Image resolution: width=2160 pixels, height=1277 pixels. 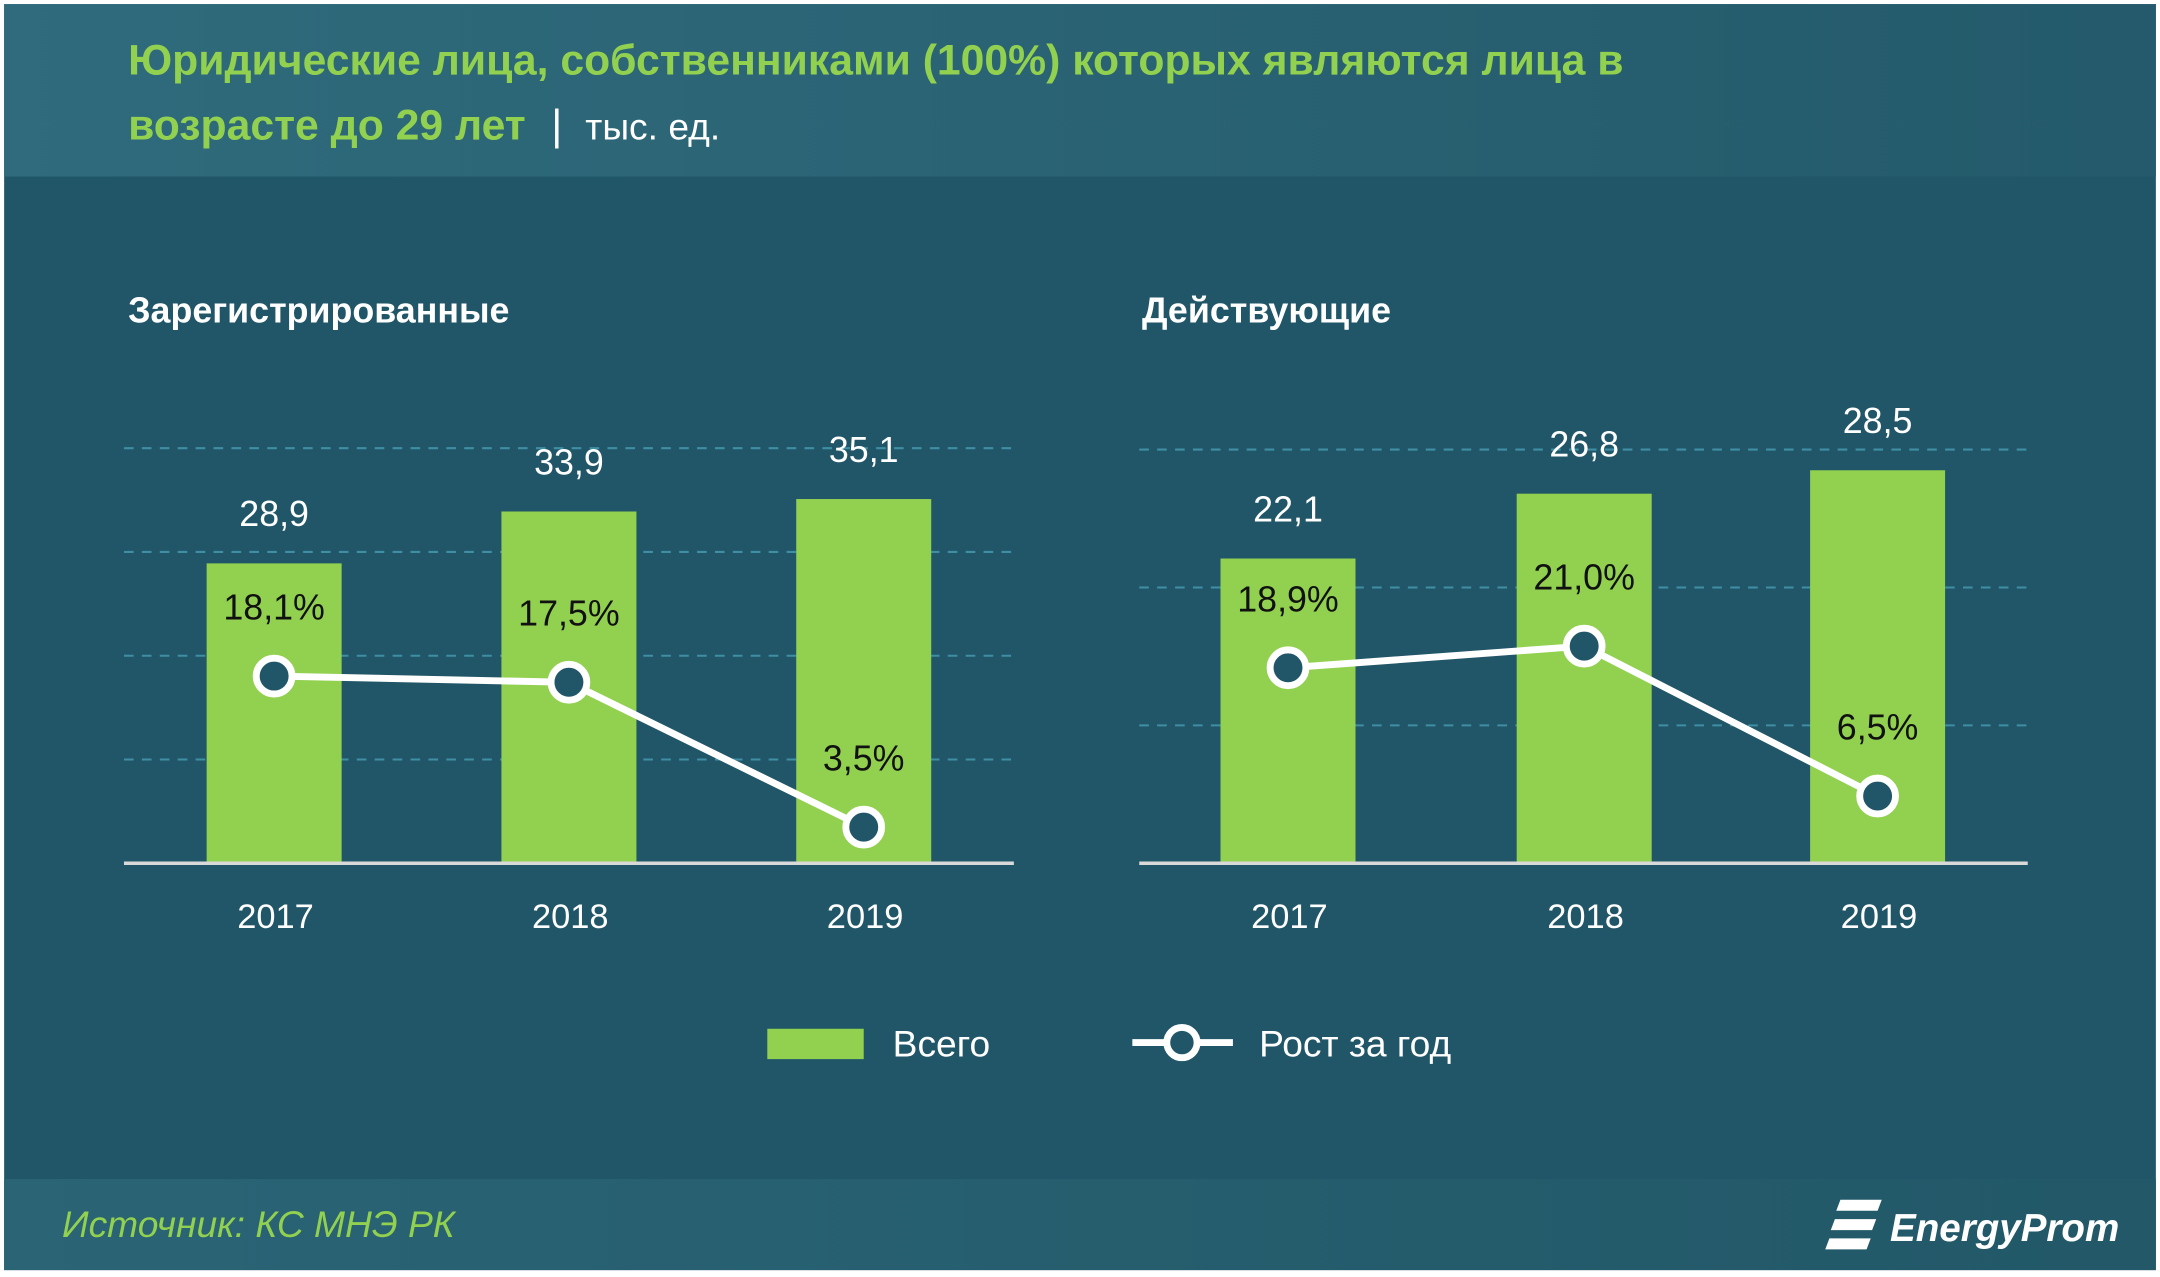 What do you see at coordinates (1585, 917) in the screenshot?
I see `chart-2-x-tick: 2018` at bounding box center [1585, 917].